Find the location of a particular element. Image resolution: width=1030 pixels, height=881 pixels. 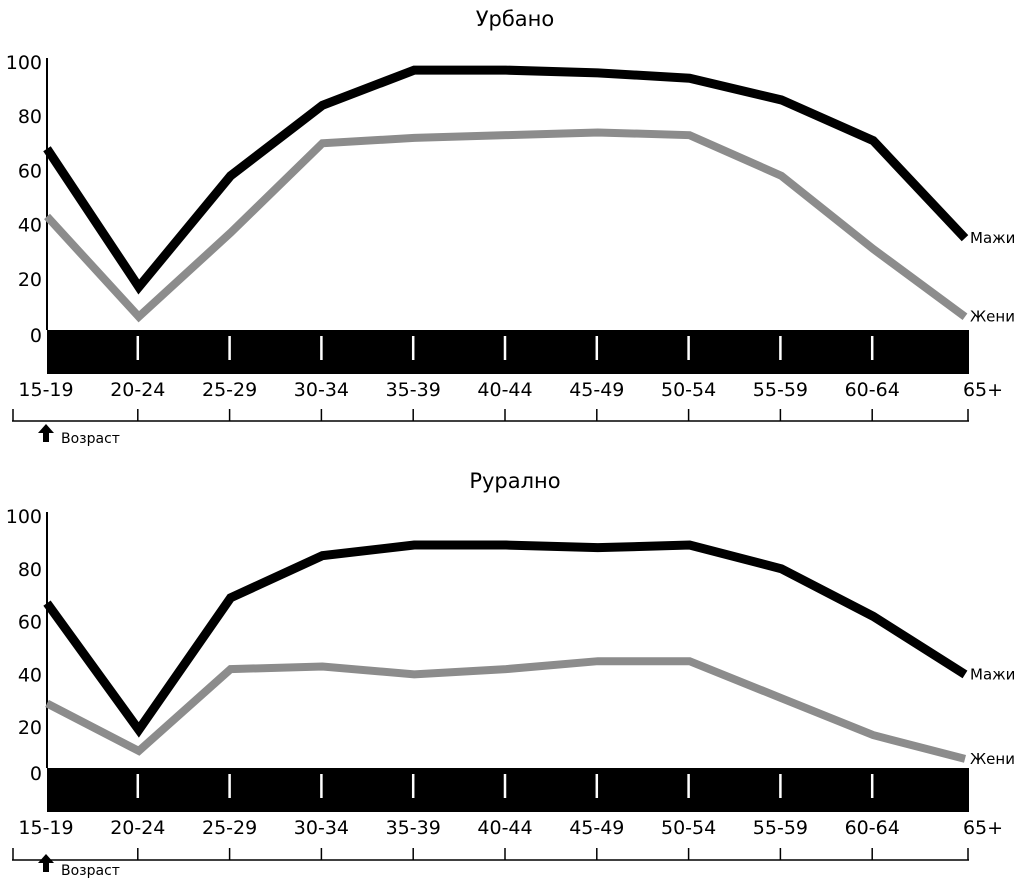

series-line-women is located at coordinates (506, 710).